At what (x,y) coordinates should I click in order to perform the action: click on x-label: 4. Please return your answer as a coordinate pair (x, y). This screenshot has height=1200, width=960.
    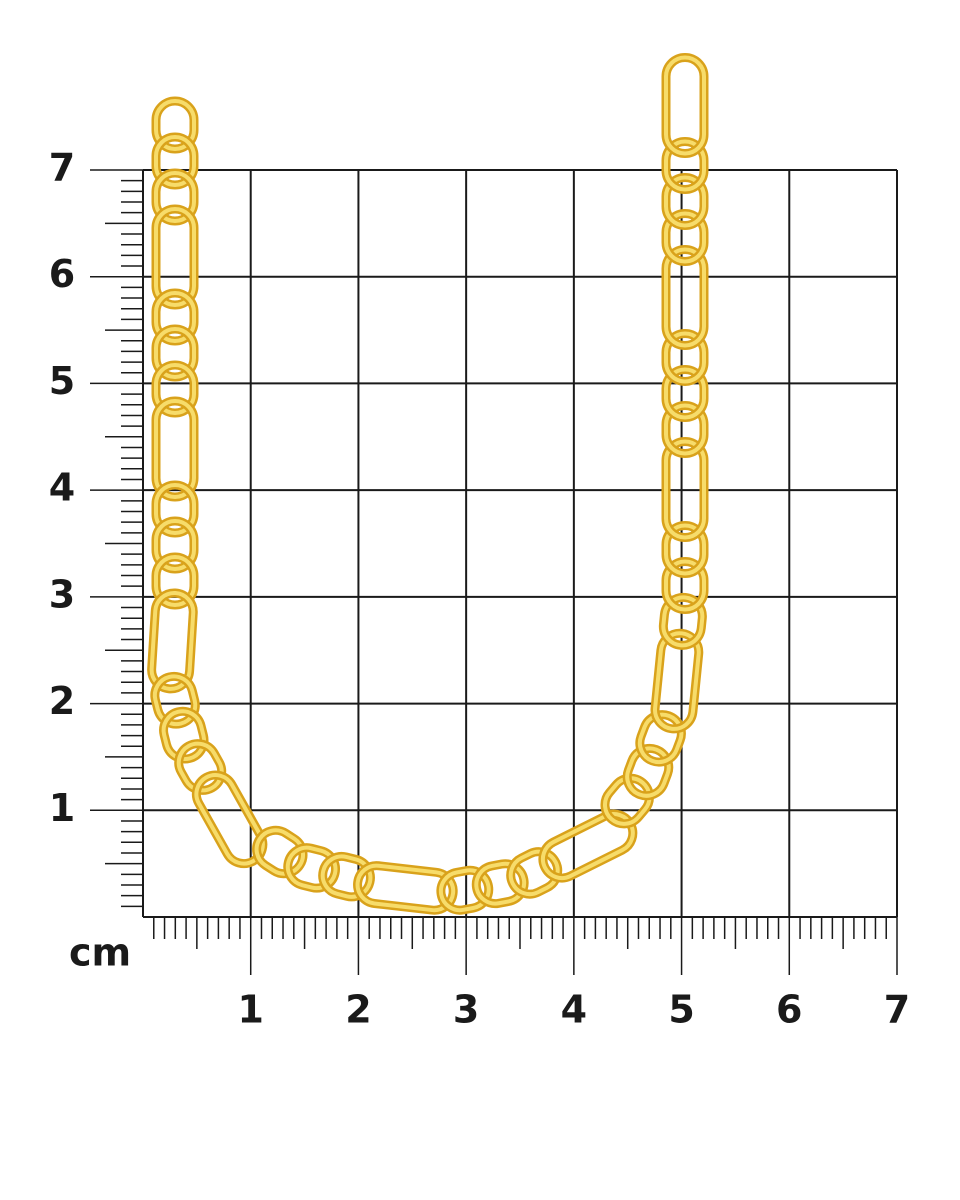
    Looking at the image, I should click on (574, 1010).